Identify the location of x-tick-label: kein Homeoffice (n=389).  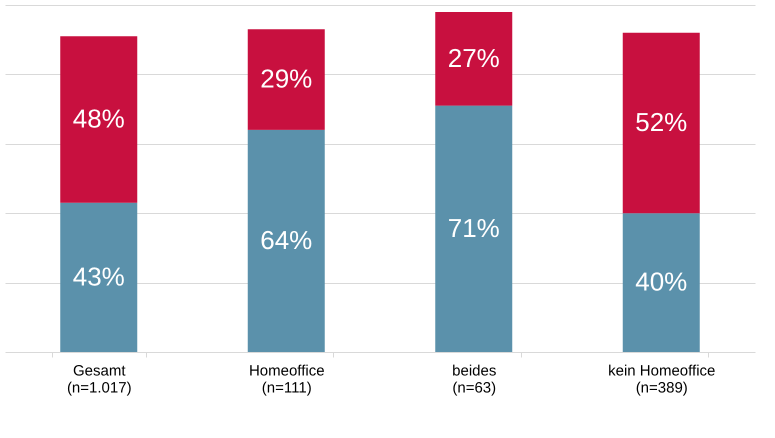
(662, 379).